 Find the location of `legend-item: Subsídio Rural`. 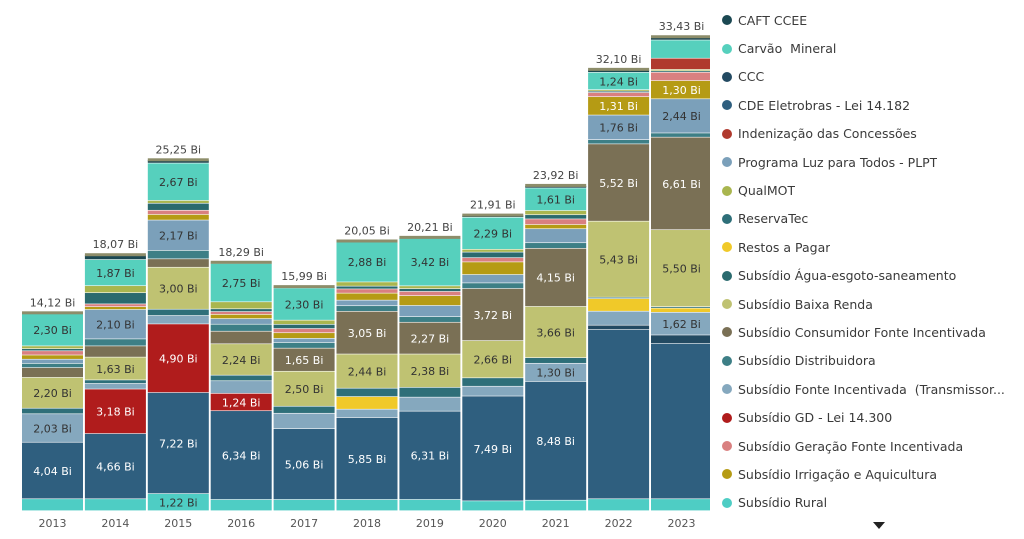

legend-item: Subsídio Rural is located at coordinates (872, 503).